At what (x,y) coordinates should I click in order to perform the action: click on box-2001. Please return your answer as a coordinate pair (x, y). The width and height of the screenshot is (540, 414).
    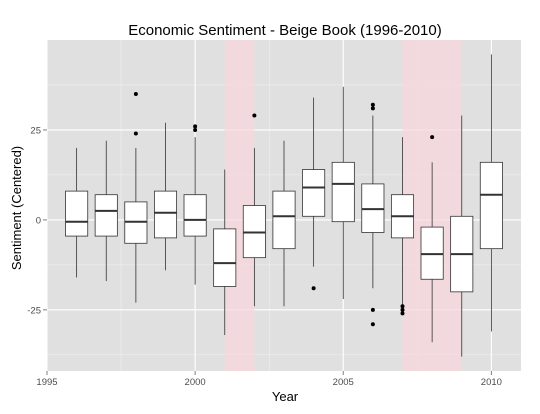
    Looking at the image, I should click on (225, 252).